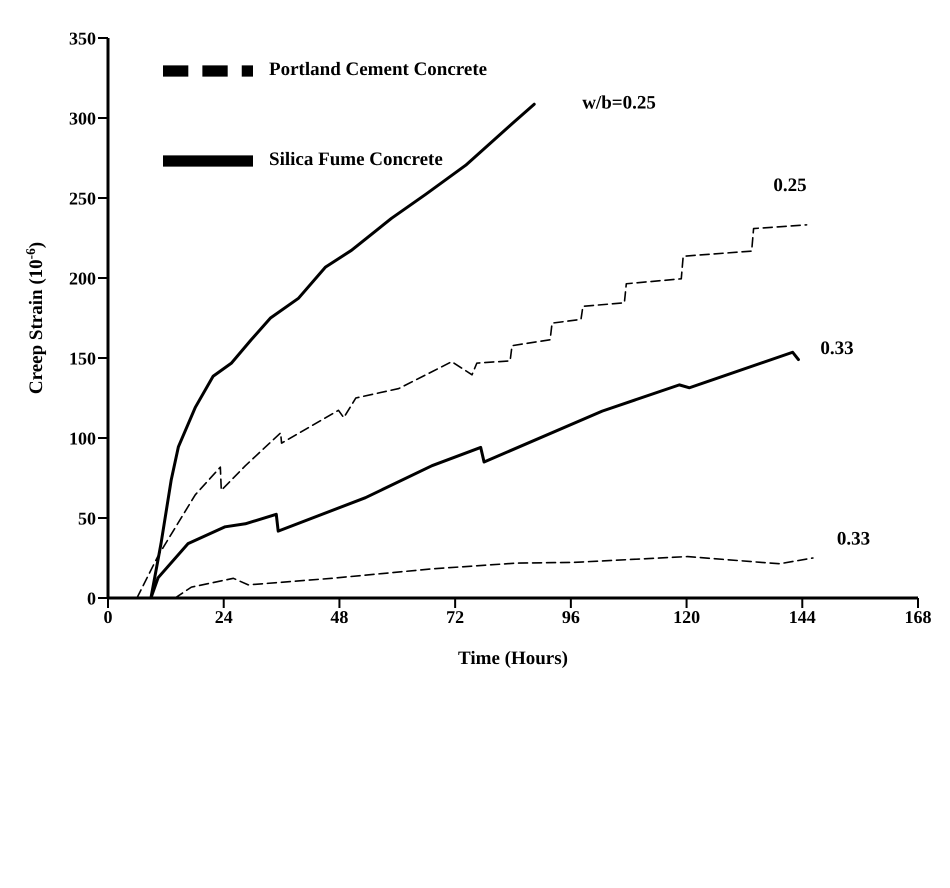 Image resolution: width=950 pixels, height=888 pixels. What do you see at coordinates (356, 159) in the screenshot?
I see `legend-label: Silica Fume Concrete` at bounding box center [356, 159].